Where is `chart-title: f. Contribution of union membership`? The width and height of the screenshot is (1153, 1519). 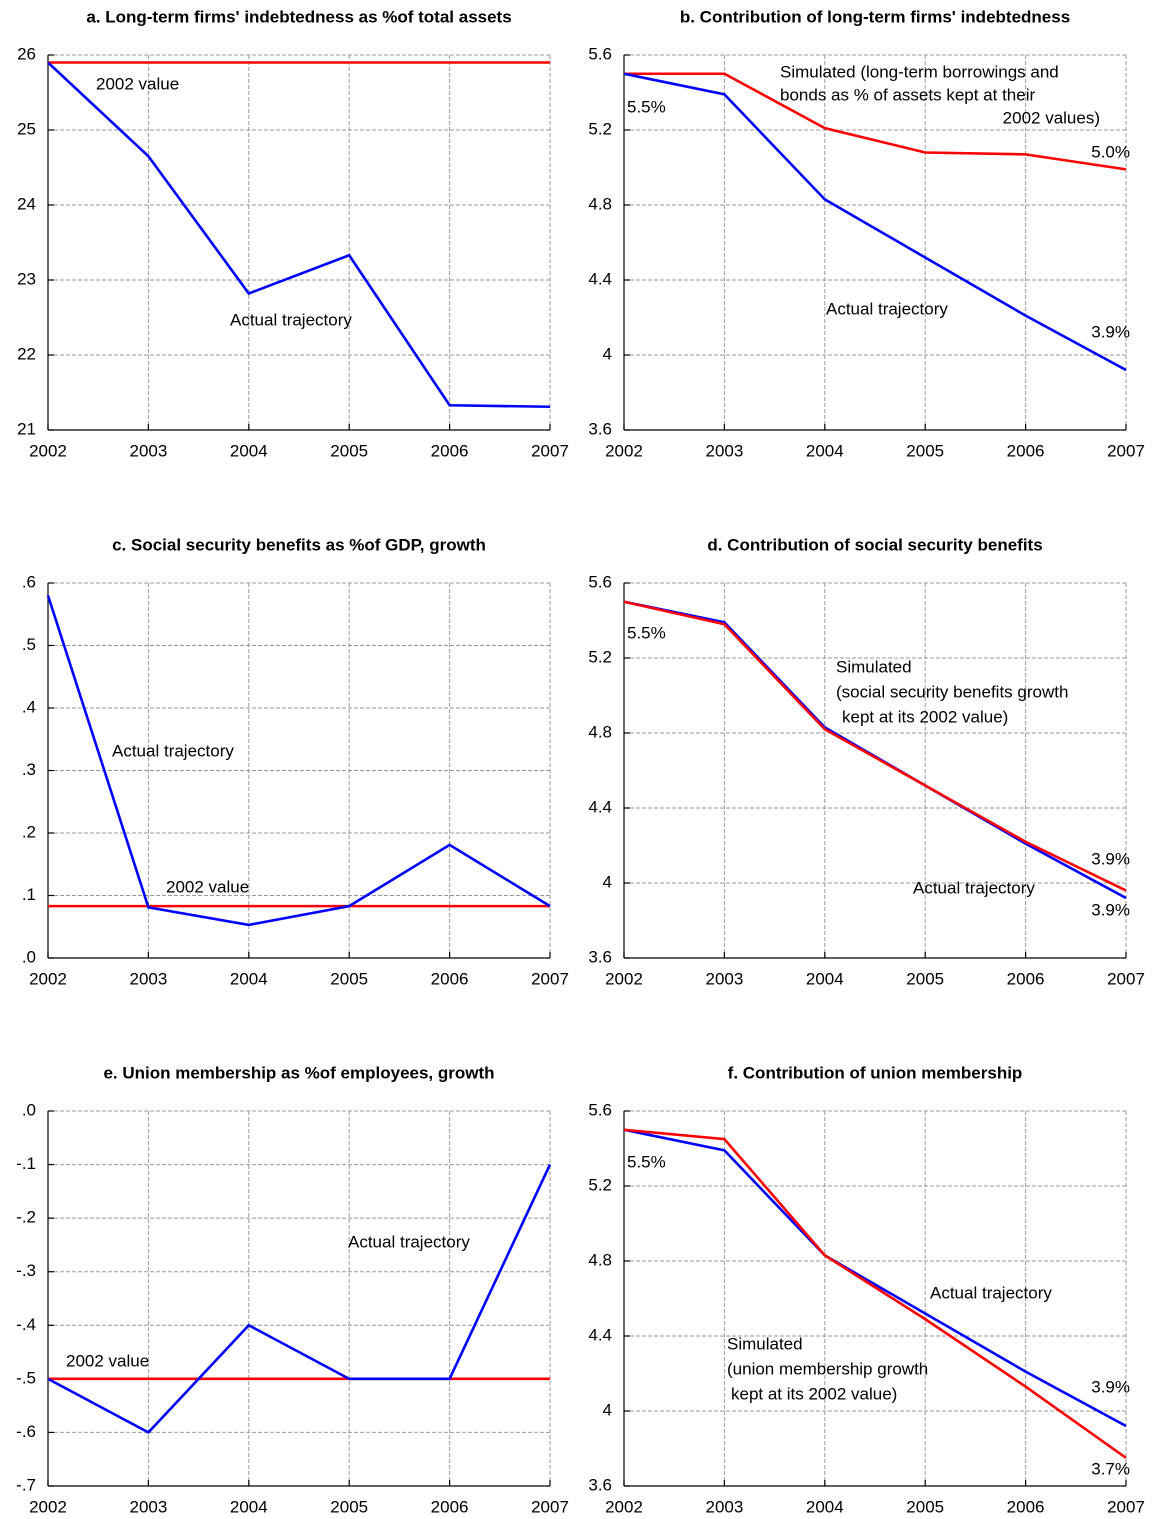 chart-title: f. Contribution of union membership is located at coordinates (875, 1072).